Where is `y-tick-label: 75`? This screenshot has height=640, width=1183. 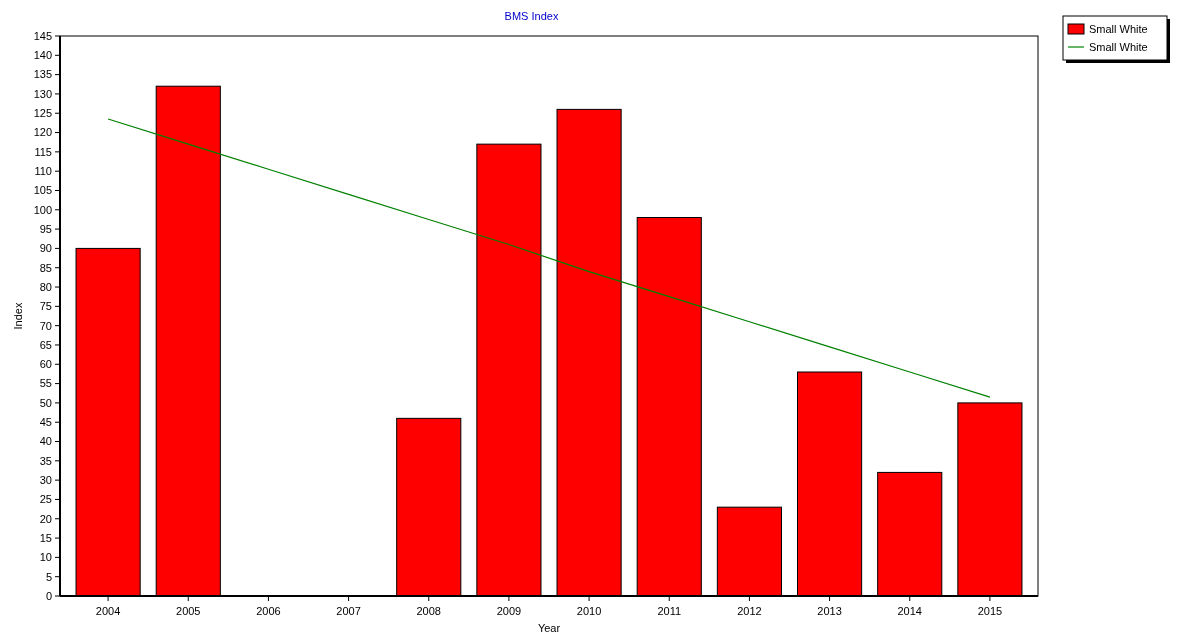 y-tick-label: 75 is located at coordinates (45, 306).